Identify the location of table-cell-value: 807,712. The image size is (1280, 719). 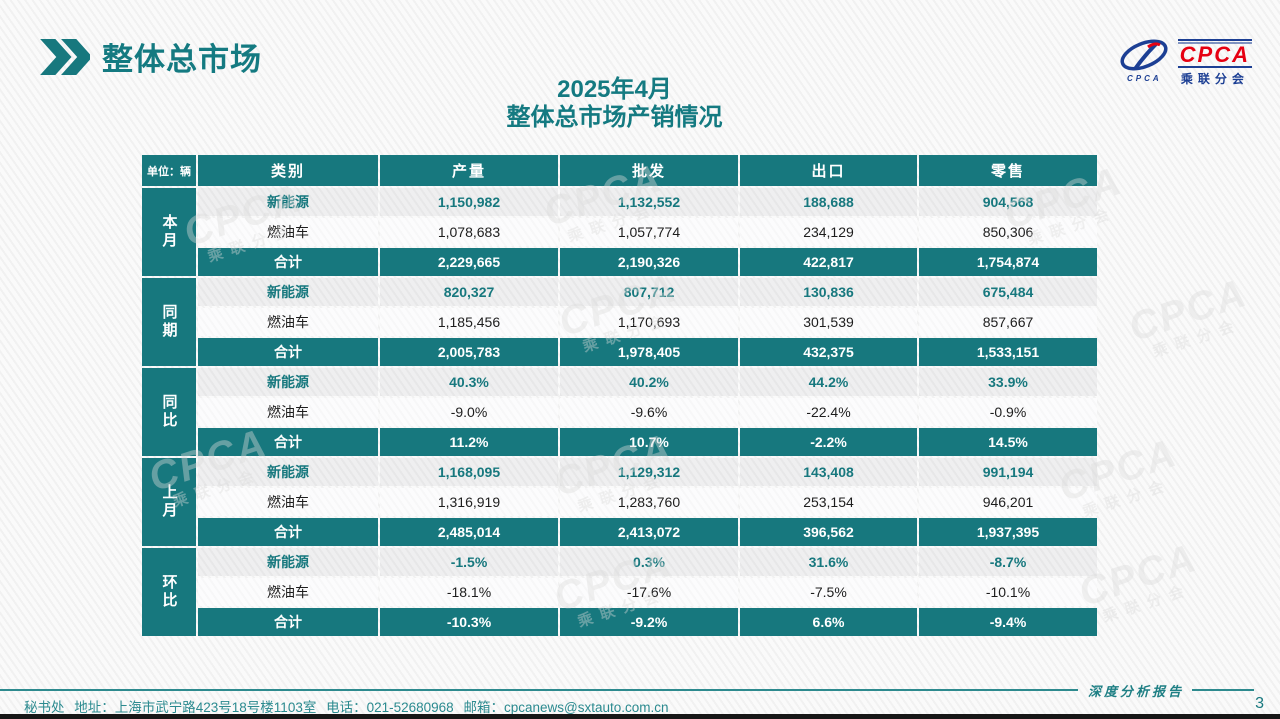
(649, 292).